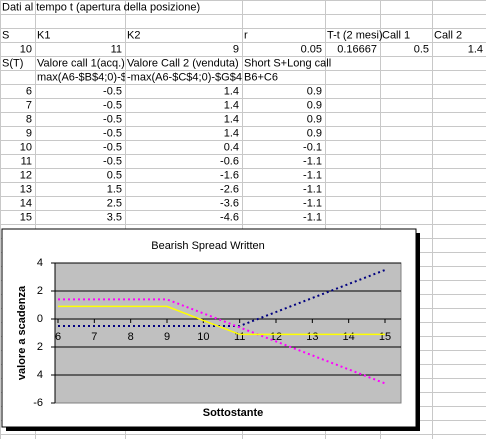  Describe the element at coordinates (312, 337) in the screenshot. I see `x-tick-label: 13` at that location.